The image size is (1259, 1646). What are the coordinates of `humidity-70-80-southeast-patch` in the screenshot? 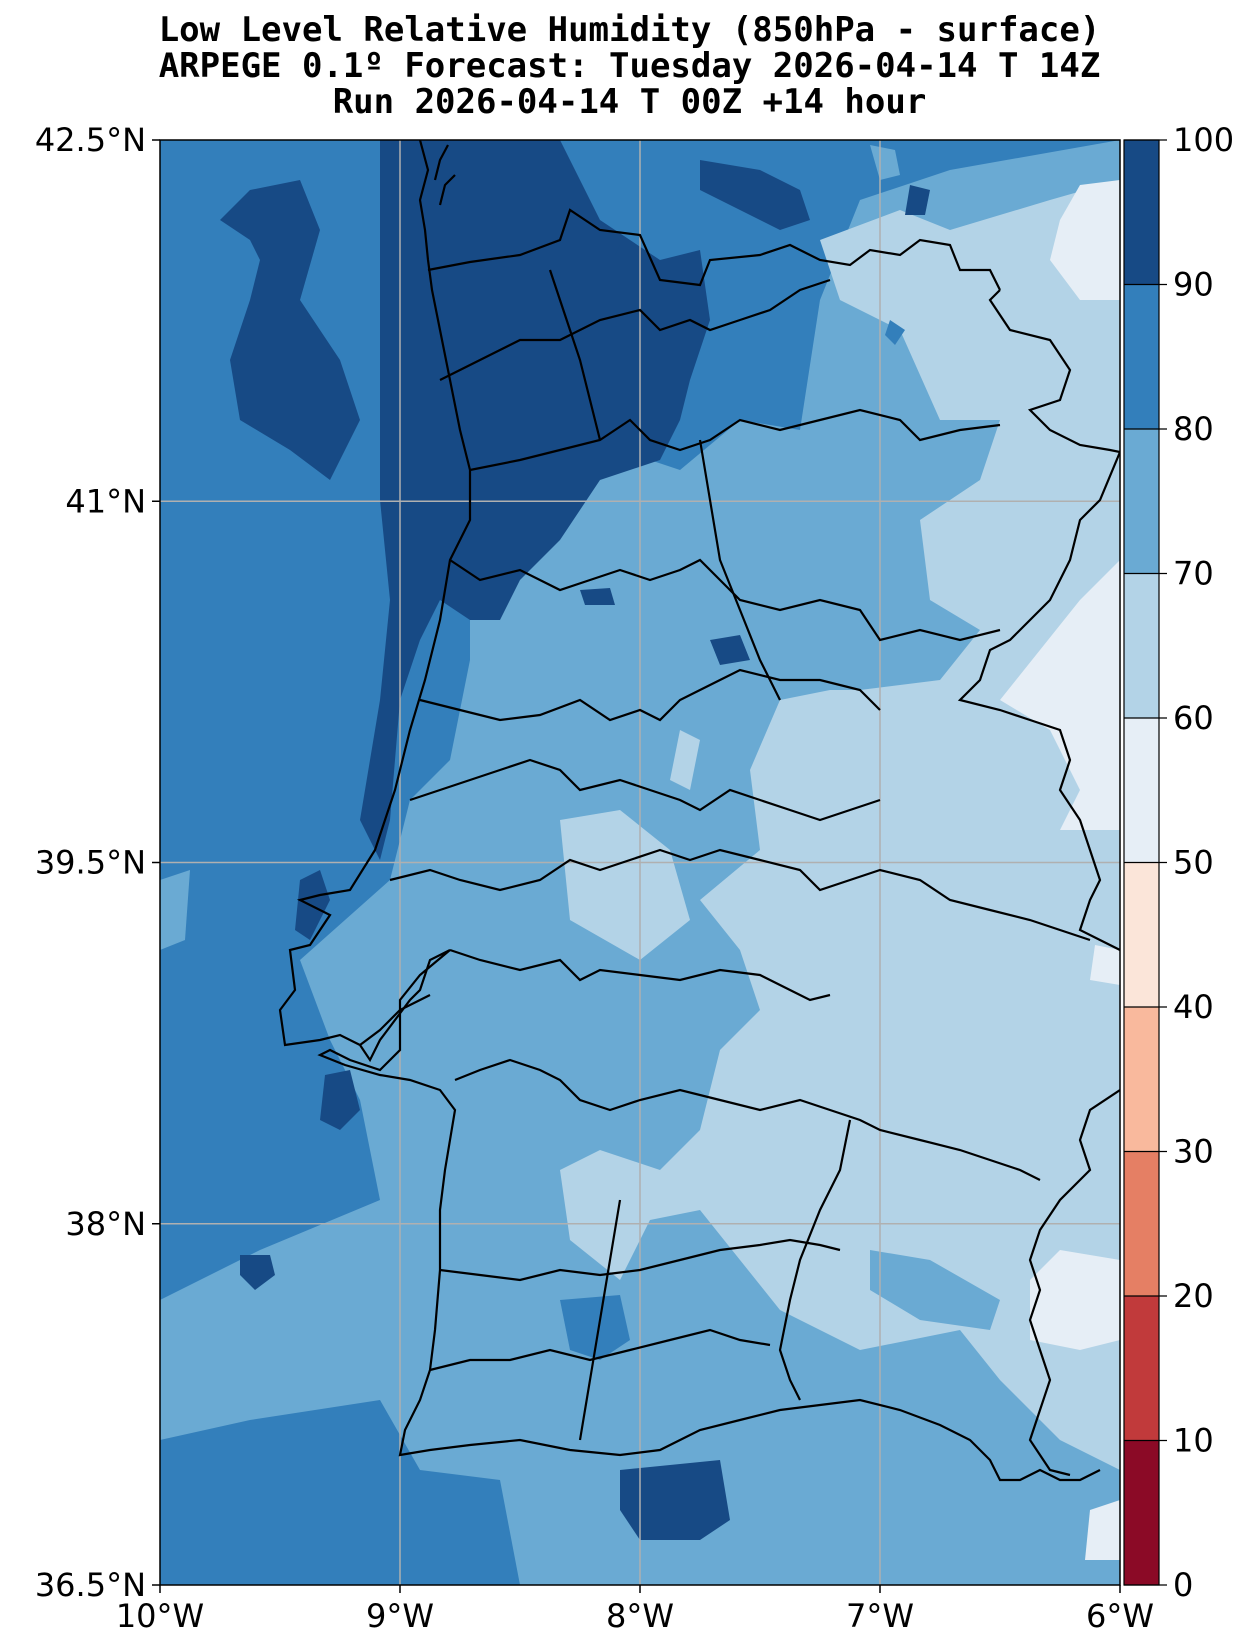 It's located at (935, 1290).